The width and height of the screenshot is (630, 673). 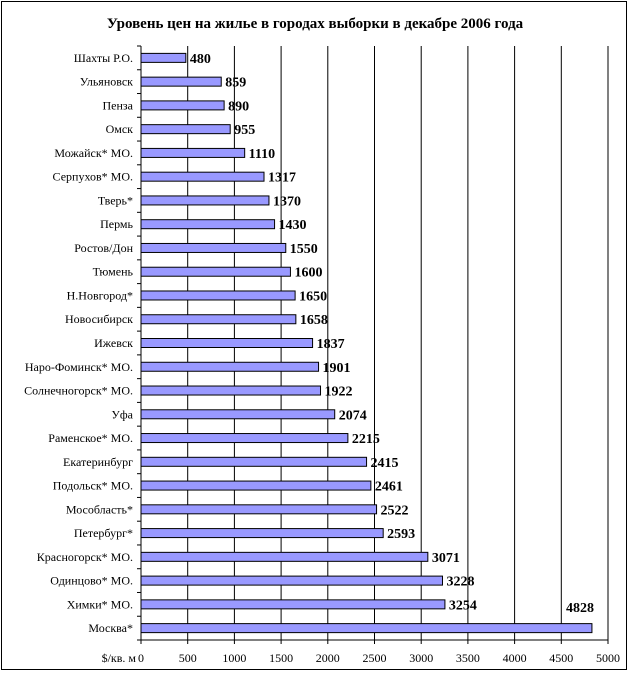 What do you see at coordinates (608, 658) in the screenshot?
I see `x-tick-label: 5000` at bounding box center [608, 658].